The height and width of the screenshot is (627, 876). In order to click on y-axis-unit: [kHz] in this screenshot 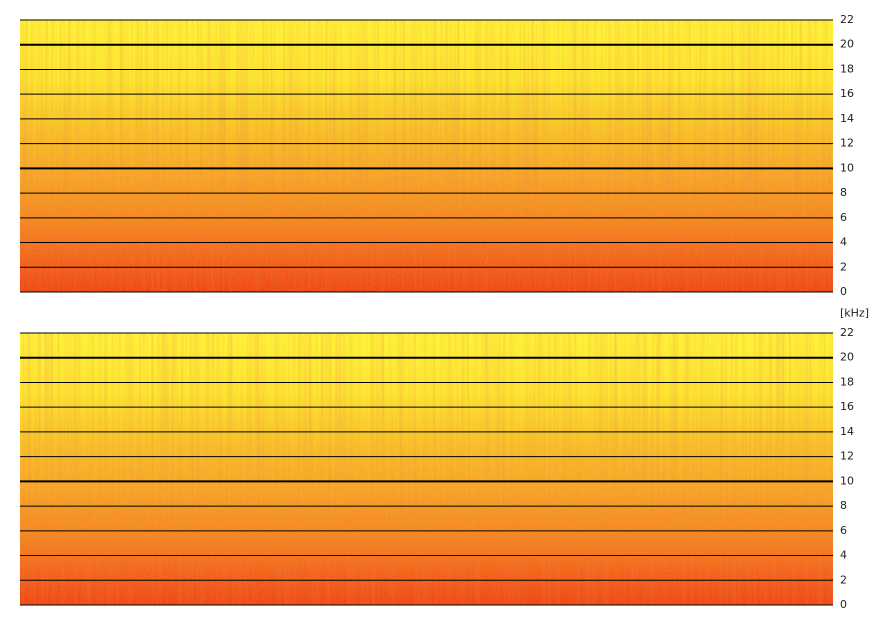, I will do `click(854, 313)`.